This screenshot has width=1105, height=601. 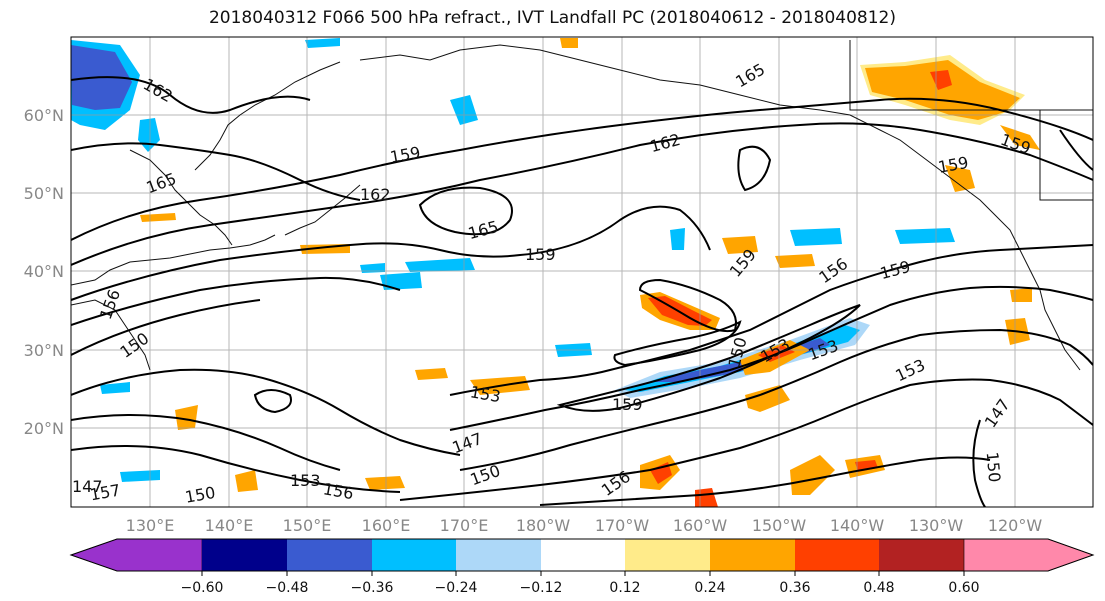 I want to click on latitude-labels: 60°N 50°N 40°N 30°N 20°N, so click(x=44, y=272).